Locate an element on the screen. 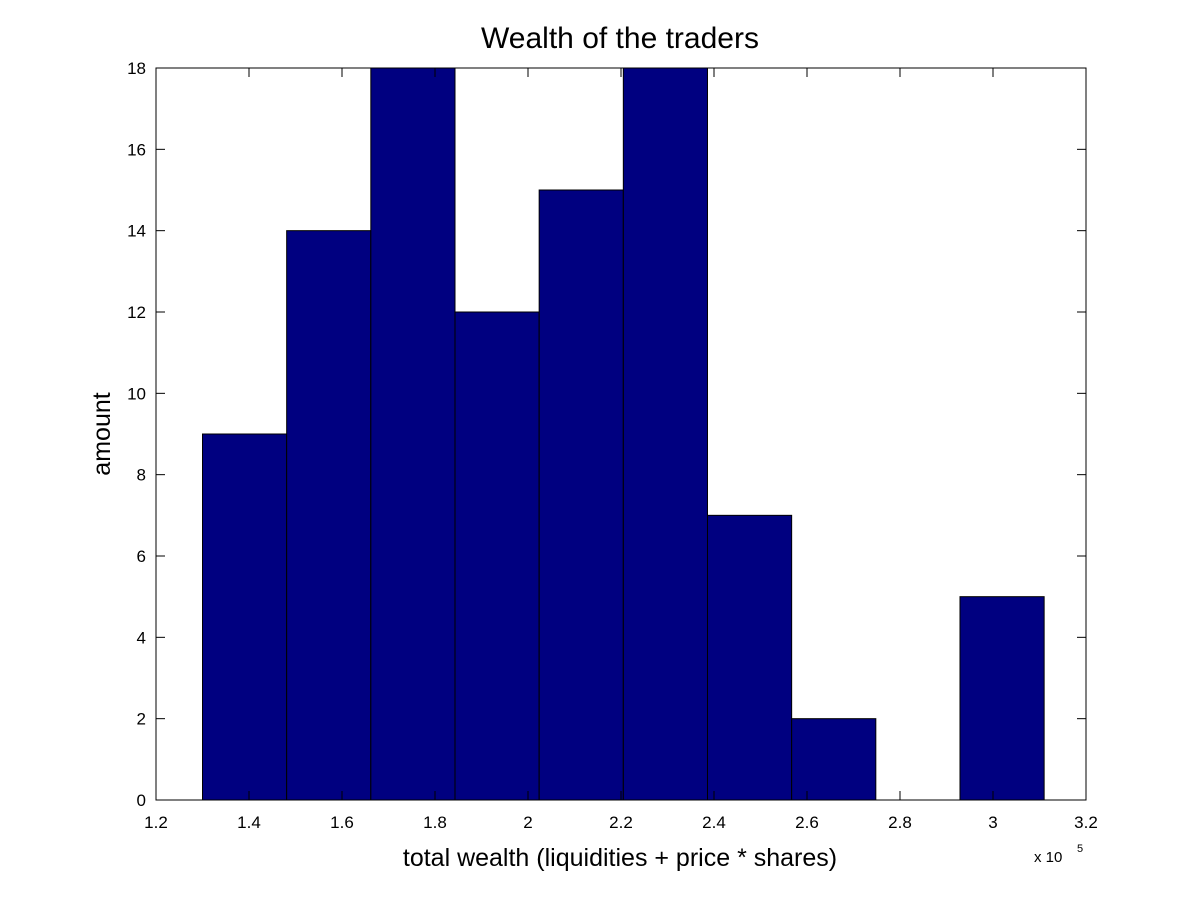  x-tick-label: 2.6 is located at coordinates (807, 822).